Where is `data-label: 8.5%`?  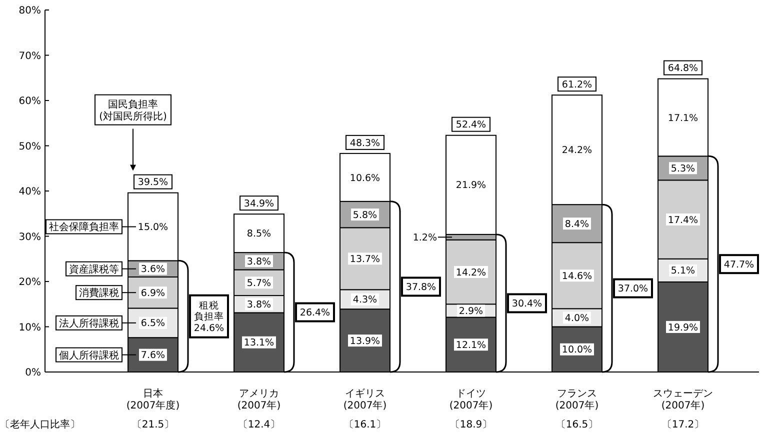
data-label: 8.5% is located at coordinates (259, 234).